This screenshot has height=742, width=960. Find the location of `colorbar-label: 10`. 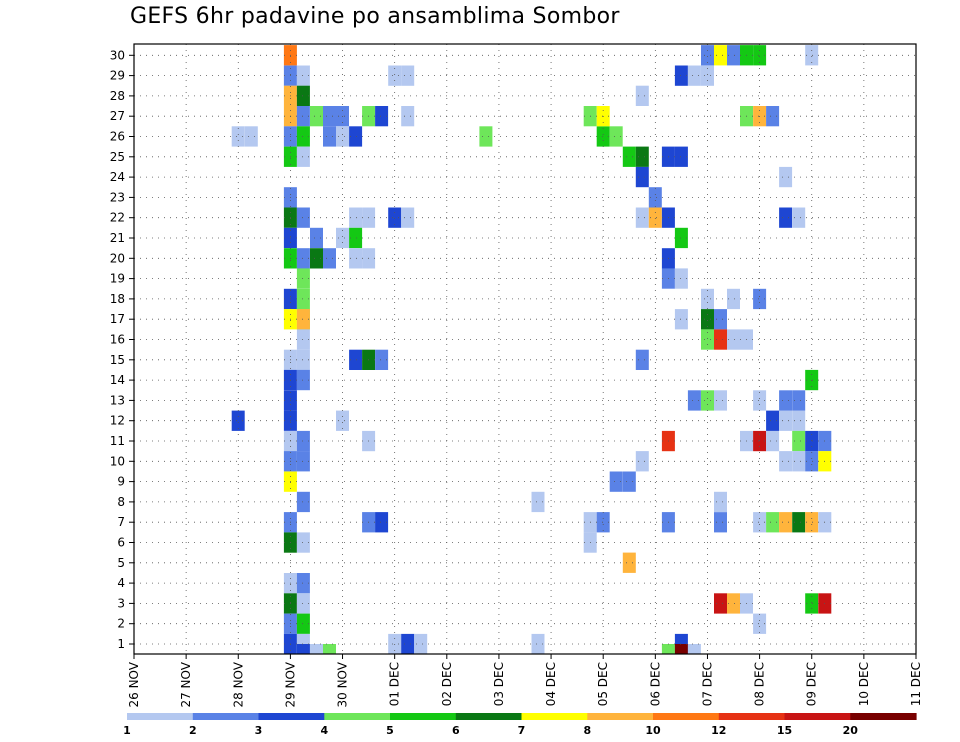

colorbar-label: 10 is located at coordinates (653, 730).